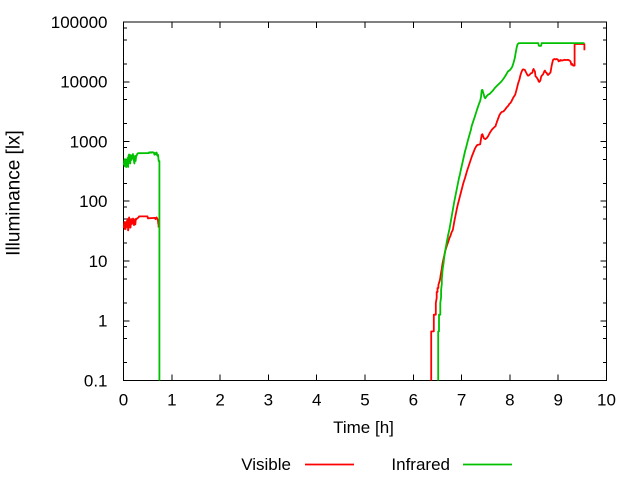 This screenshot has height=480, width=640. Describe the element at coordinates (123, 400) in the screenshot. I see `svg-text: 0` at that location.